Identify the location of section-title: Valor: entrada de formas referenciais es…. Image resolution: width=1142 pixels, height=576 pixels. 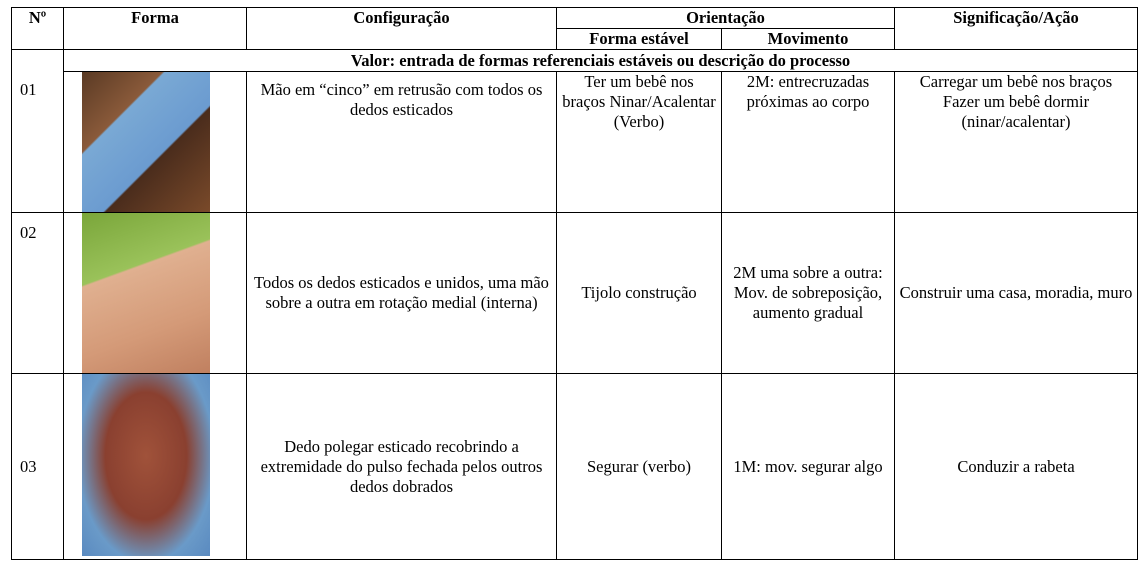
(600, 60).